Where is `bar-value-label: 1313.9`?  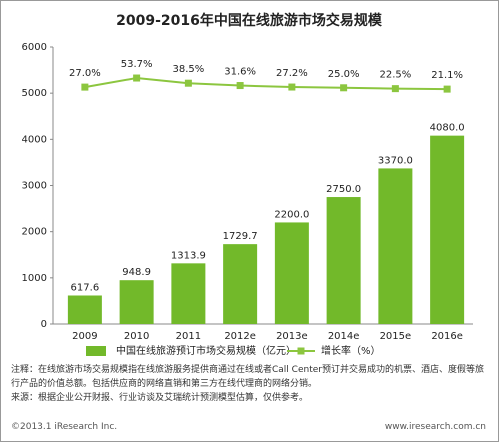 bar-value-label: 1313.9 is located at coordinates (188, 255).